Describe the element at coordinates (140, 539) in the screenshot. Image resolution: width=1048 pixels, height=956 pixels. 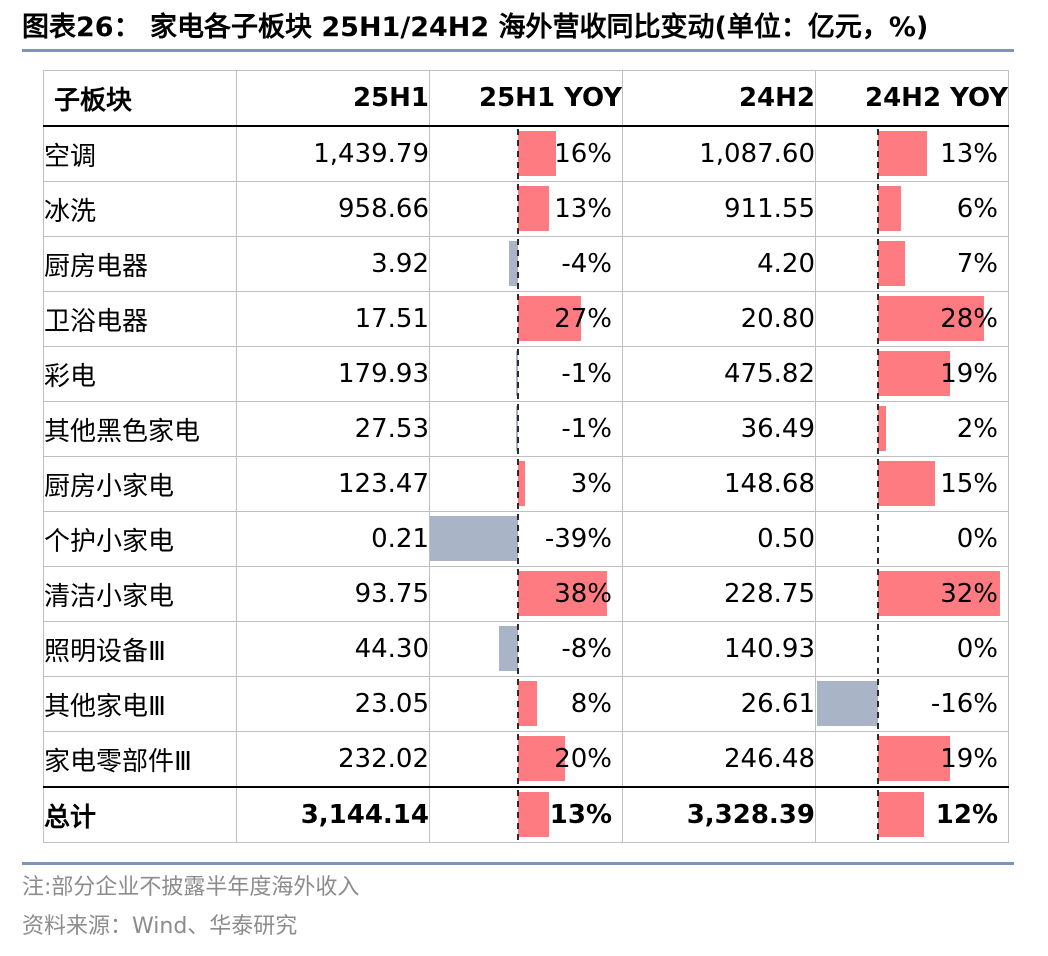
I see `segment-name: 个护小家电` at that location.